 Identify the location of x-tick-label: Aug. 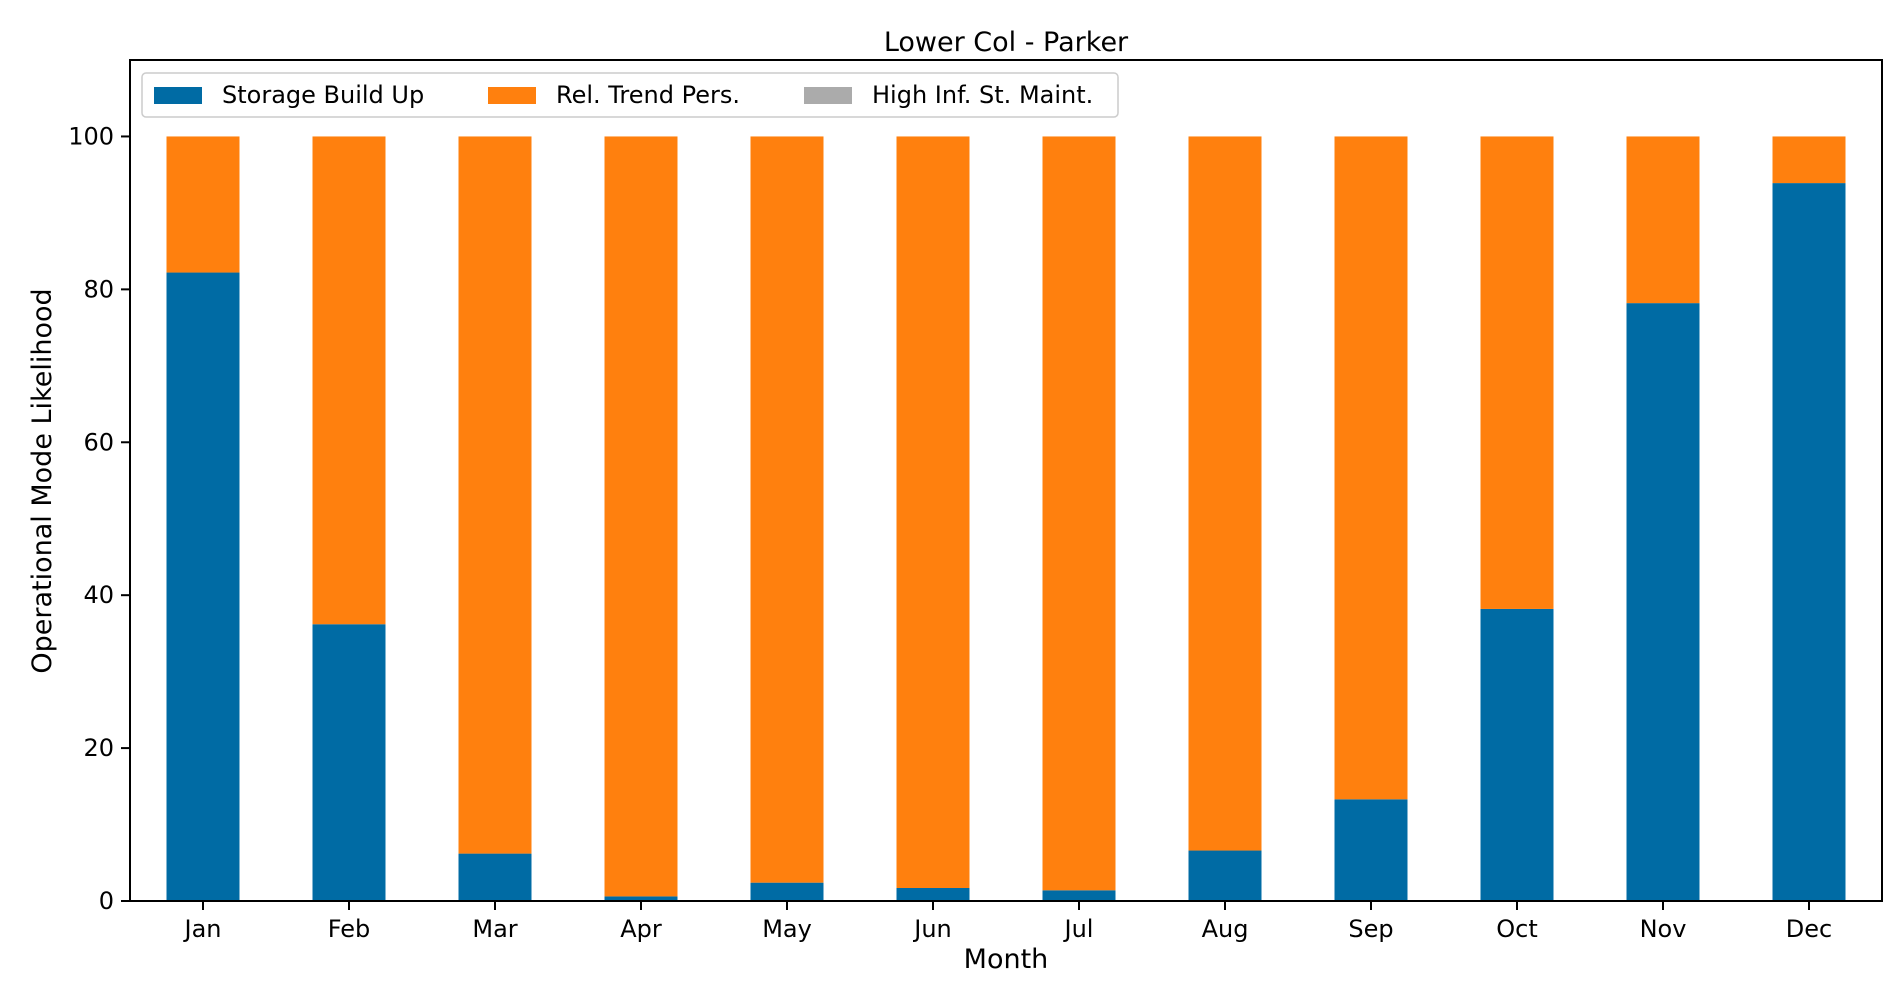
(1225, 929).